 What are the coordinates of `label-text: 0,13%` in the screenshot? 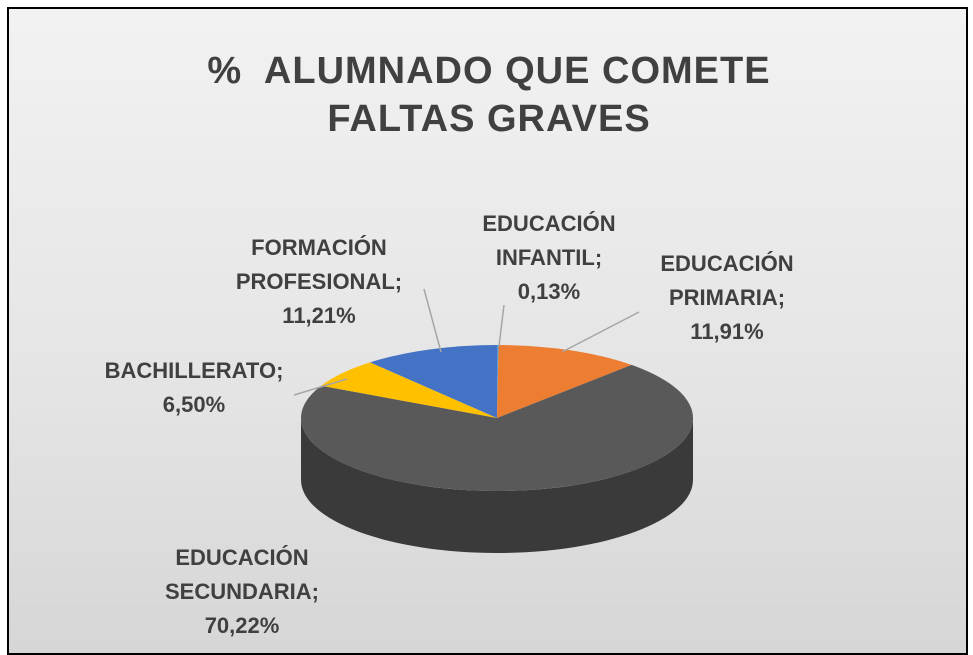 It's located at (549, 291).